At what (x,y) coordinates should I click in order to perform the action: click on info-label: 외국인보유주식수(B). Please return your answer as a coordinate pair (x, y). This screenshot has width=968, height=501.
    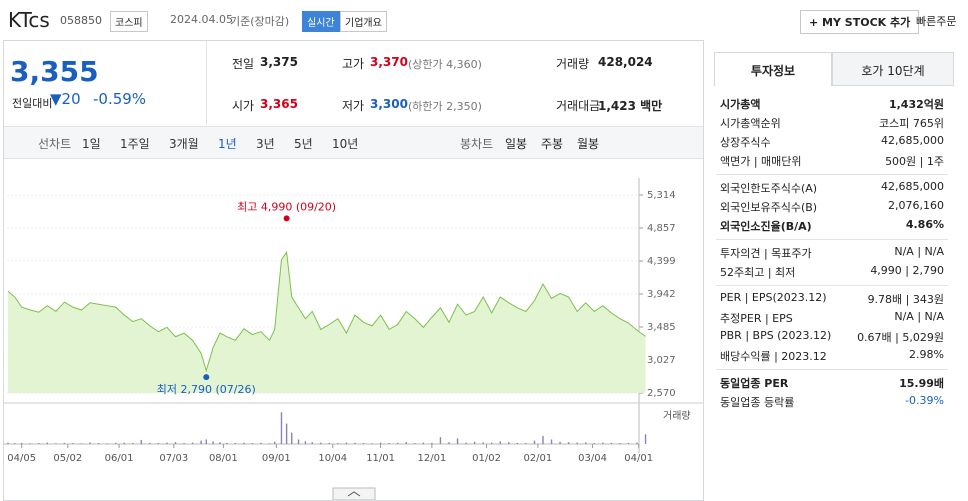
    Looking at the image, I should click on (769, 207).